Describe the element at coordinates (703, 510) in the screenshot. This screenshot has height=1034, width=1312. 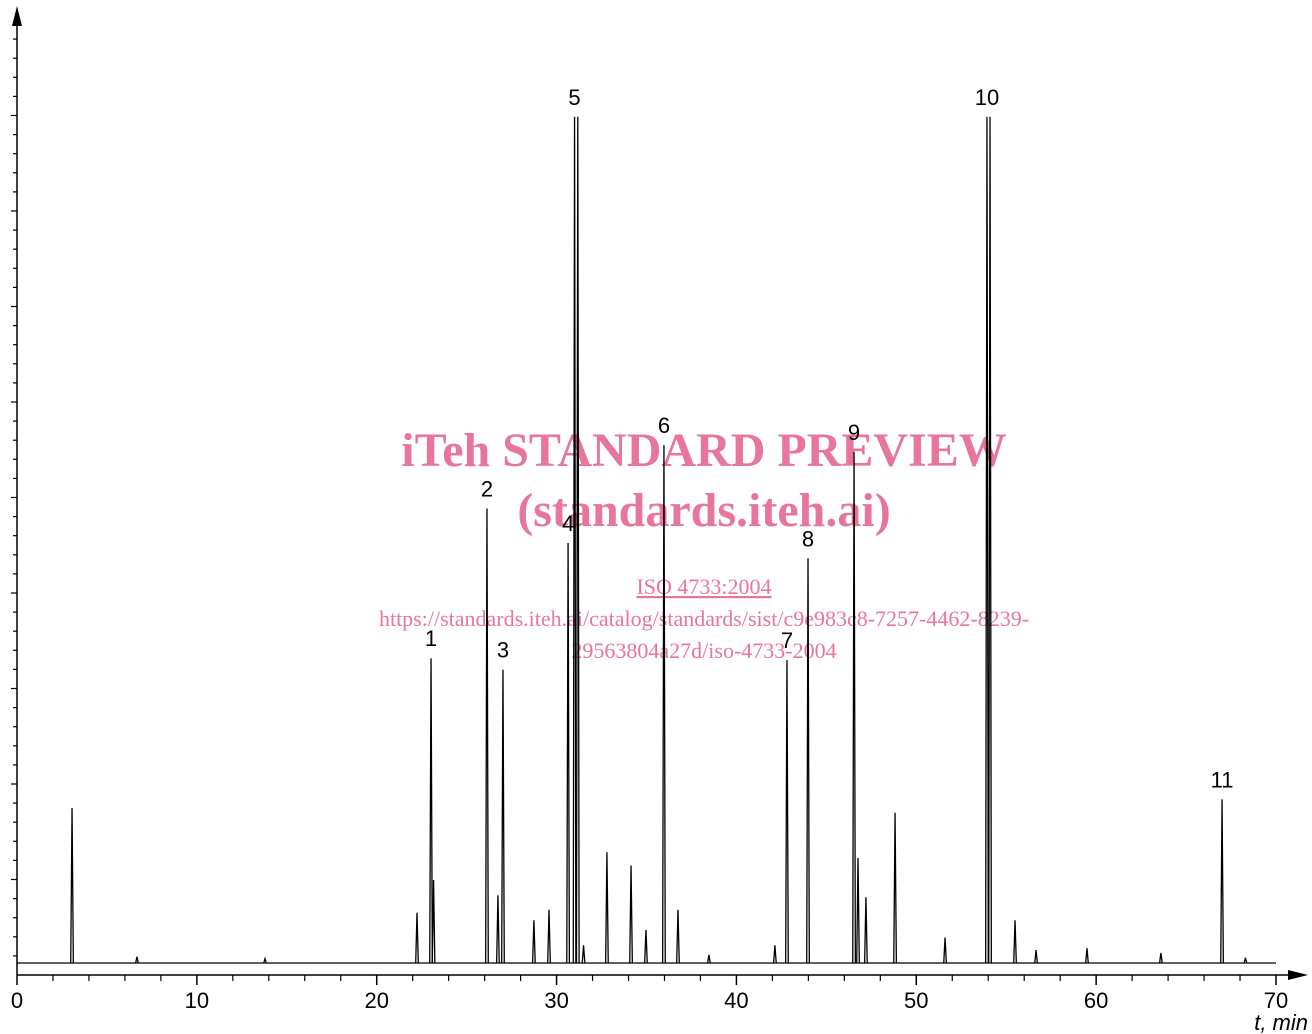
I see `watermark-subtitle: (standards.iteh.ai)` at that location.